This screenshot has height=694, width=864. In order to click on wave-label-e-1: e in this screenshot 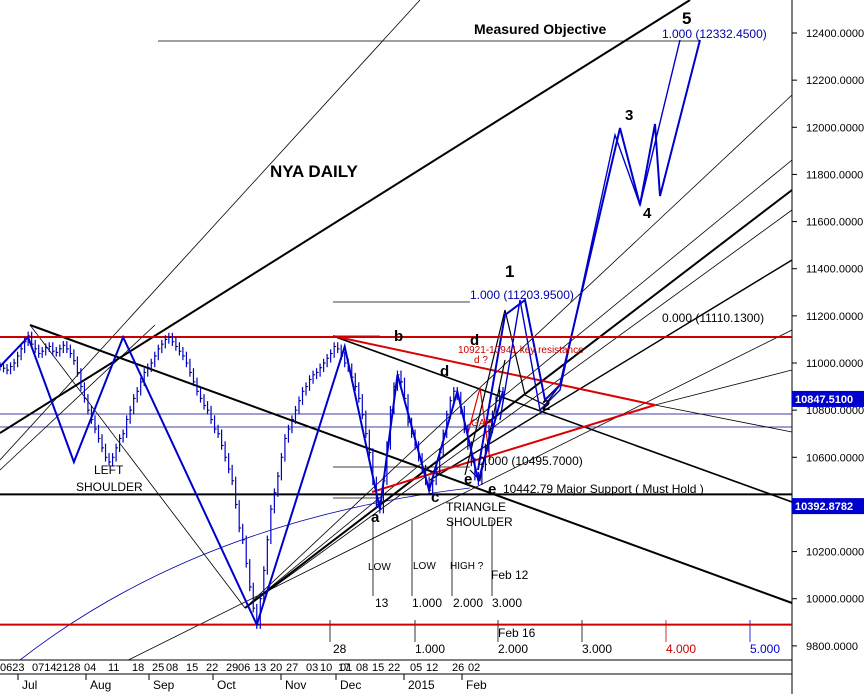, I will do `click(468, 479)`.